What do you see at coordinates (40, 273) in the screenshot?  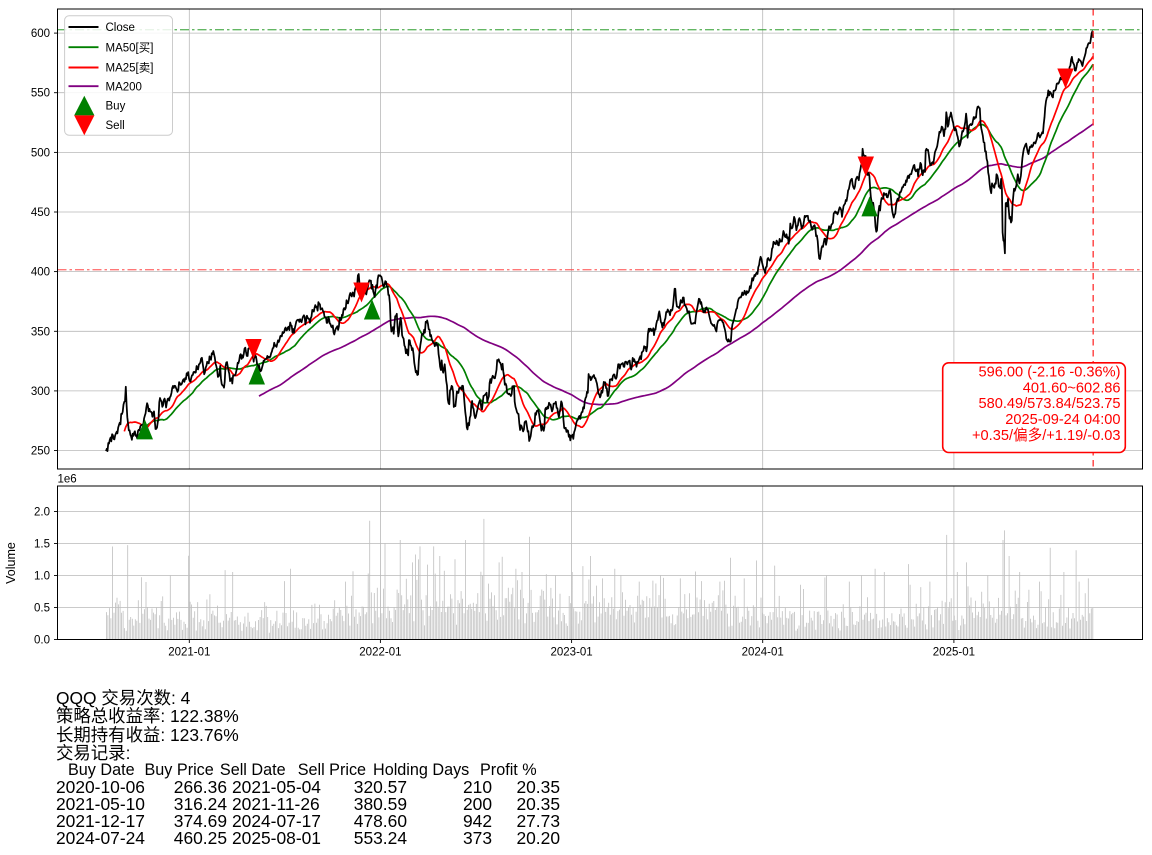 I see `svg-text: 400` at bounding box center [40, 273].